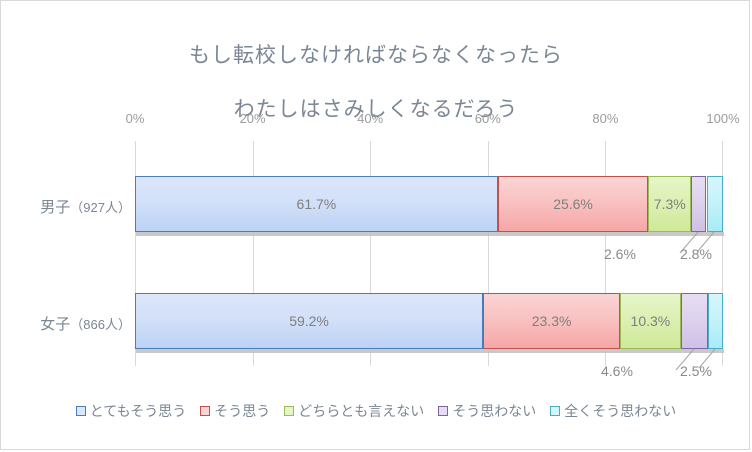 The height and width of the screenshot is (452, 752). What do you see at coordinates (138, 411) in the screenshot?
I see `legend-label-1: とてもそう思う` at bounding box center [138, 411].